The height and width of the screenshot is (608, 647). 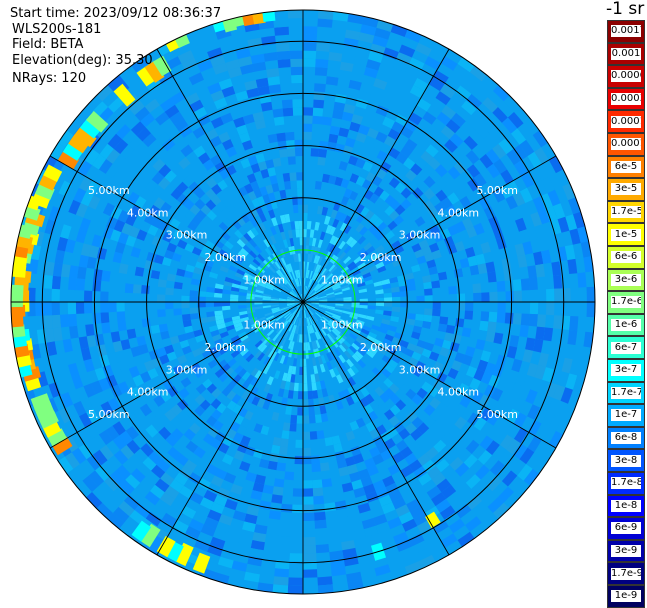 What do you see at coordinates (626, 415) in the screenshot?
I see `colorbar-tick-label: 1e-7` at bounding box center [626, 415].